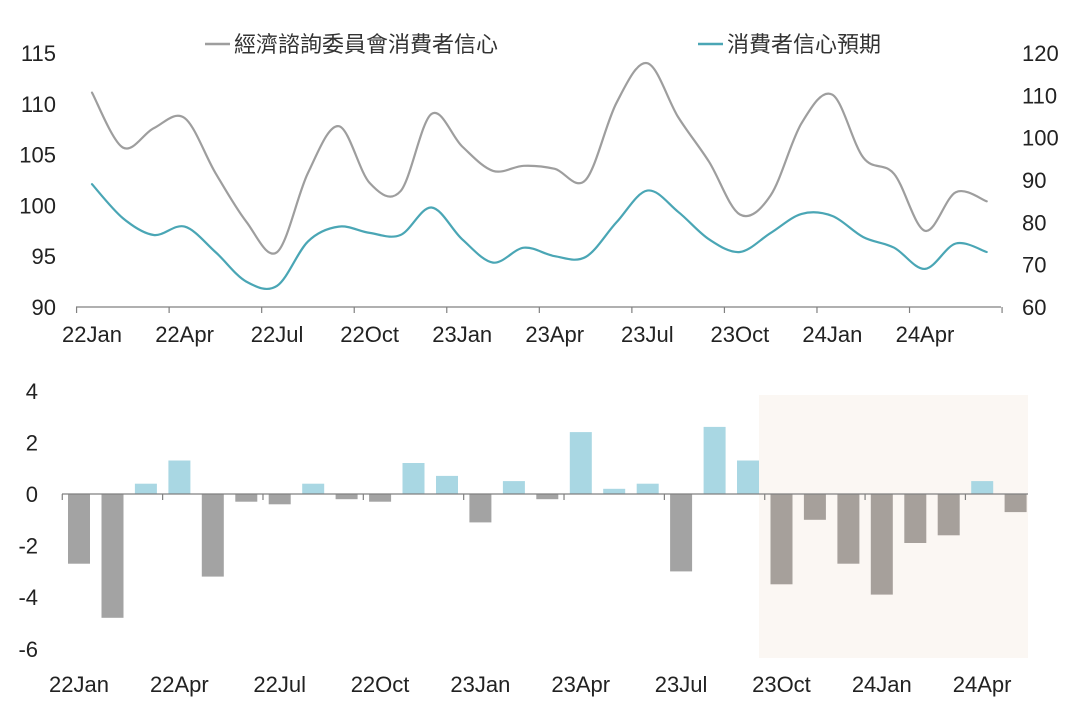 This screenshot has width=1077, height=718. Describe the element at coordinates (179, 684) in the screenshot. I see `bottom-x-tick-label: 22Apr` at that location.